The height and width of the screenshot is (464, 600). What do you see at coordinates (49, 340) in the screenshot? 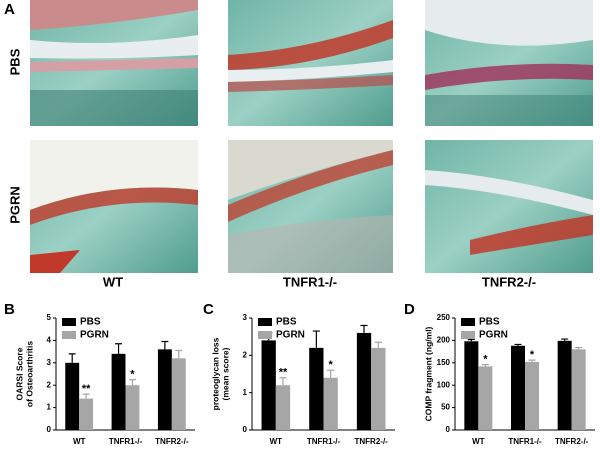
I see `y-tick-label: 4` at bounding box center [49, 340].